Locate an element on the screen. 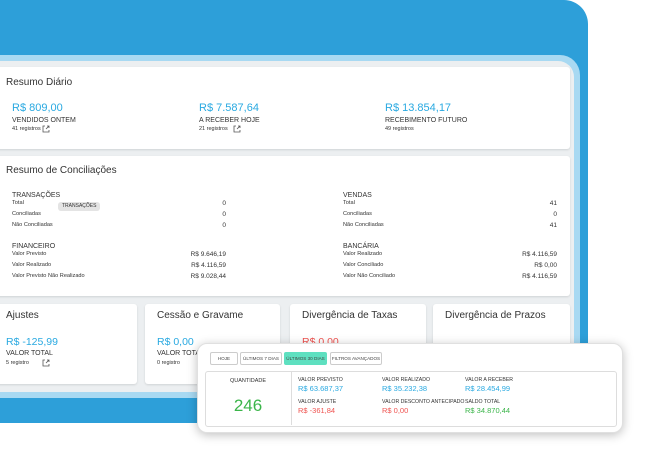  stat-label: VENDIDOS ONTEM is located at coordinates (44, 120).